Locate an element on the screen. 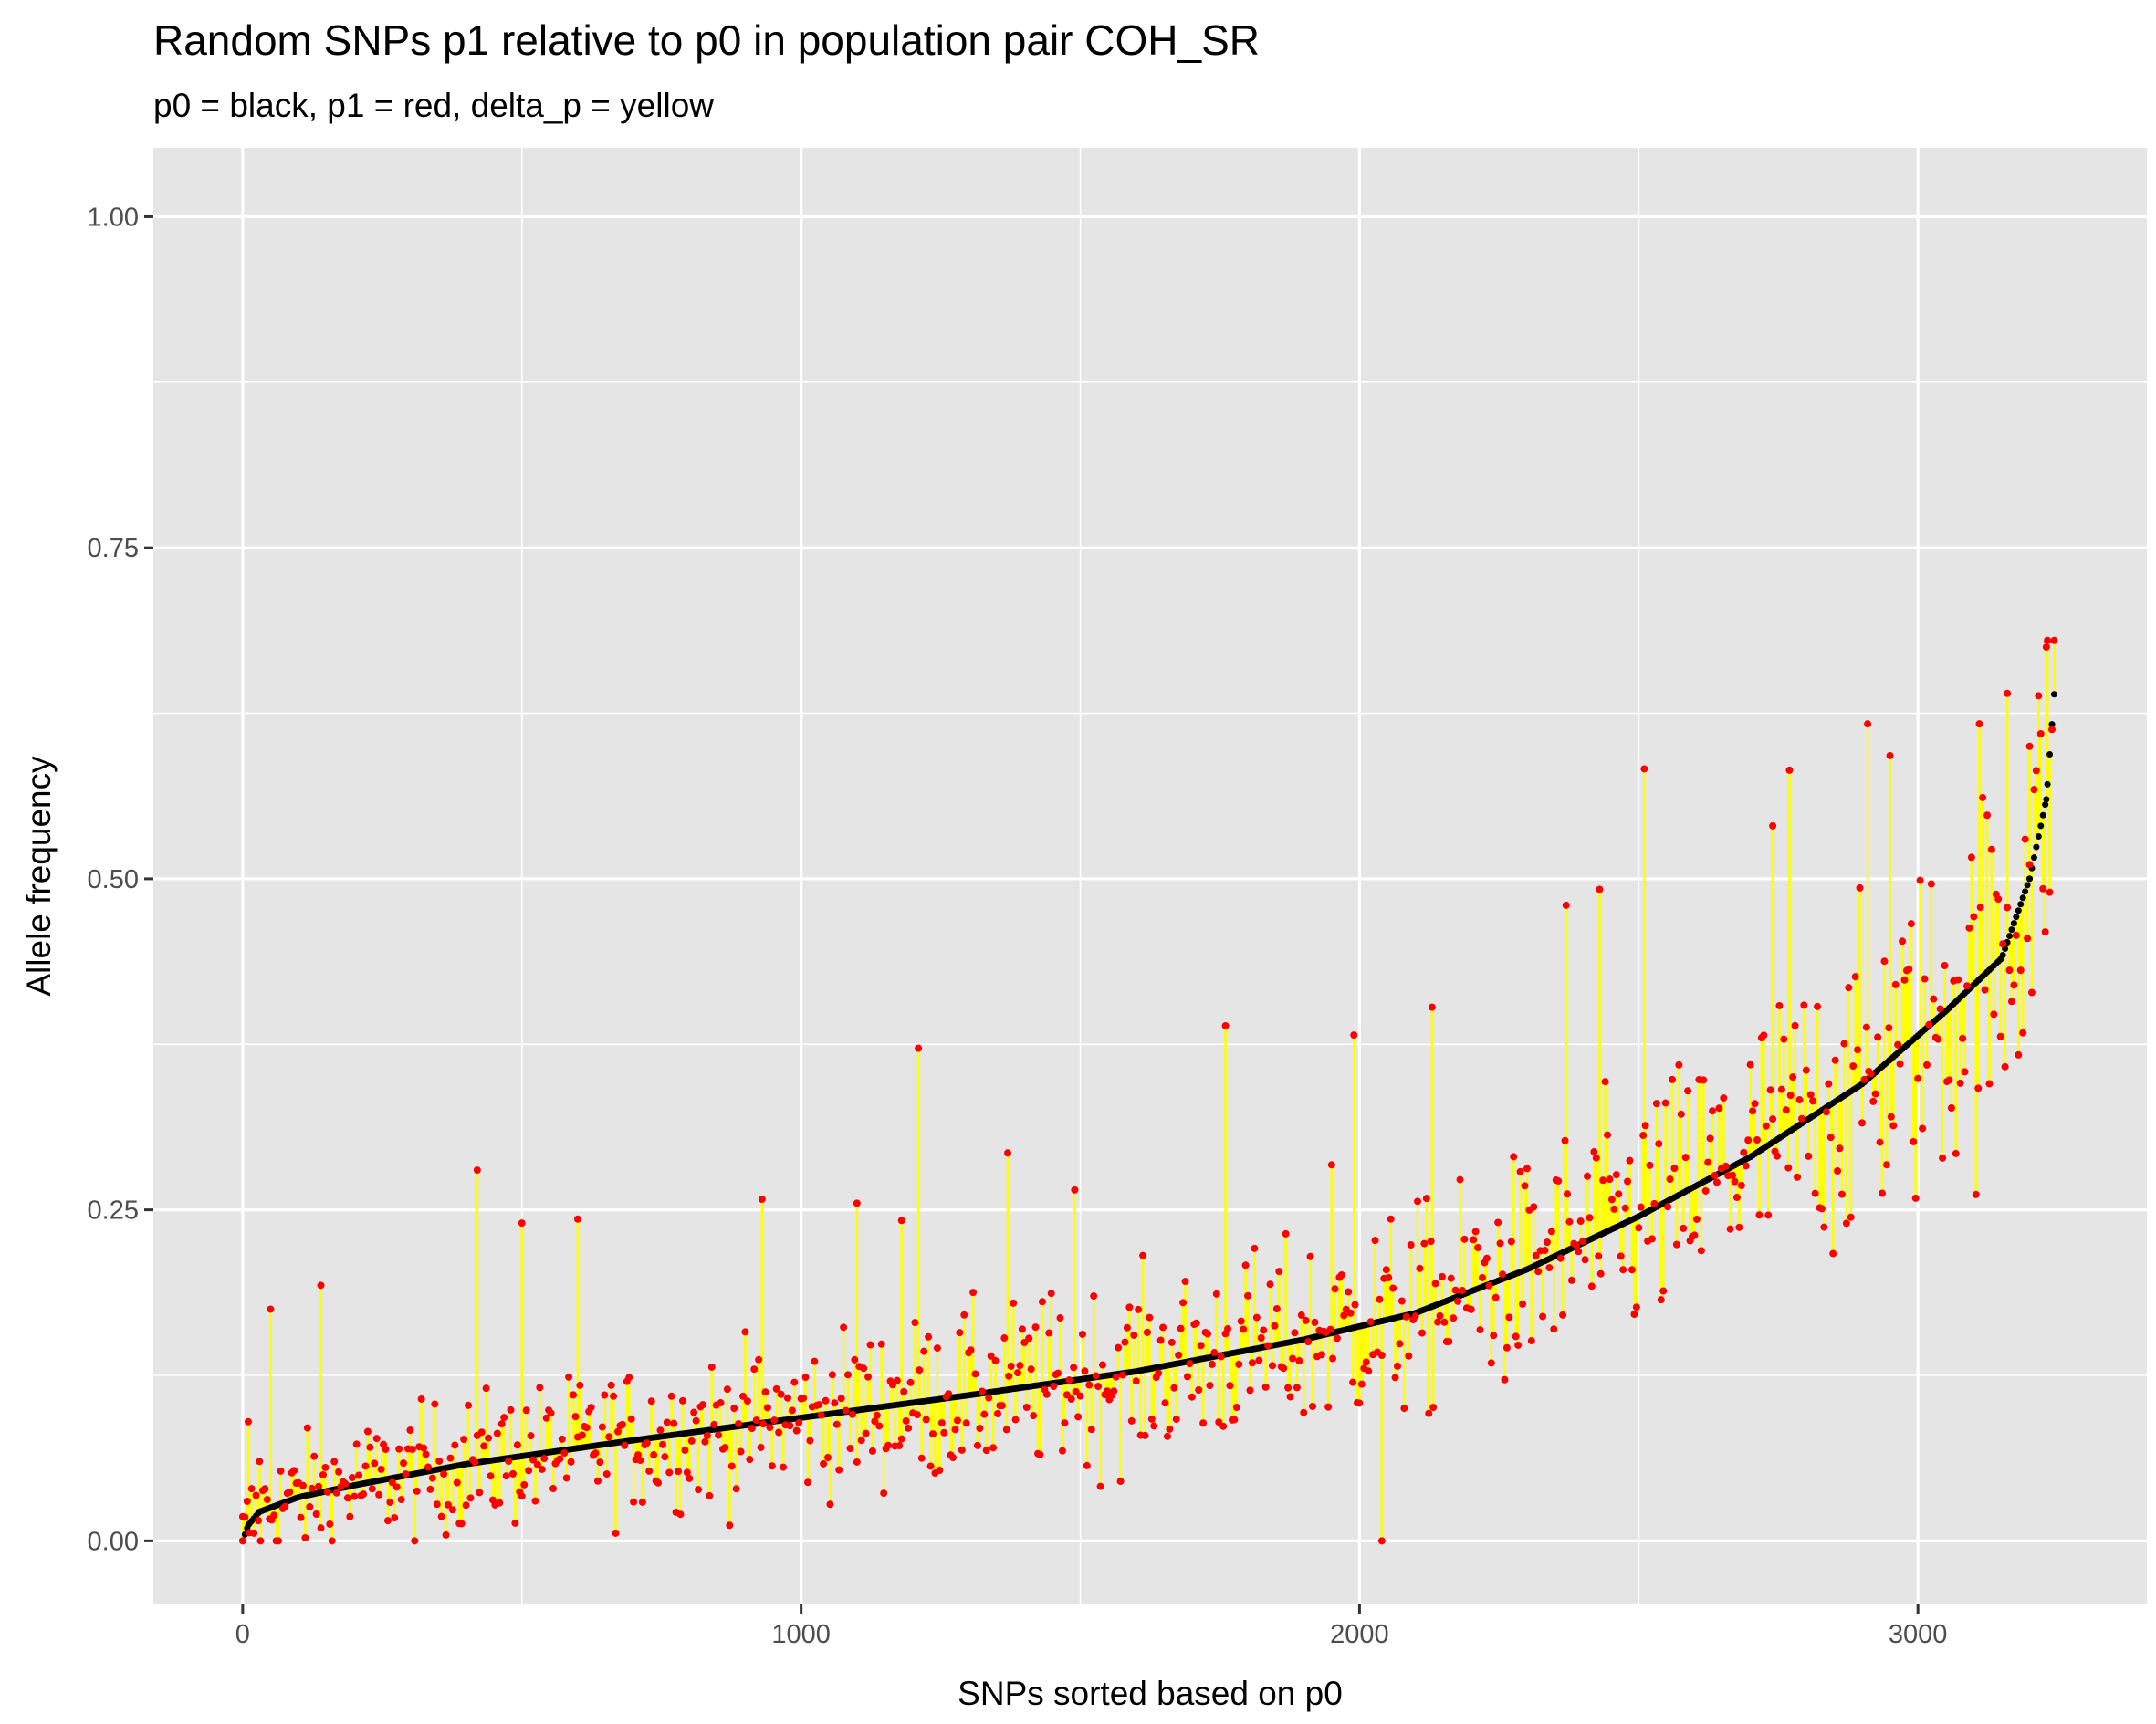  x-tick-label: 0 is located at coordinates (243, 1635).